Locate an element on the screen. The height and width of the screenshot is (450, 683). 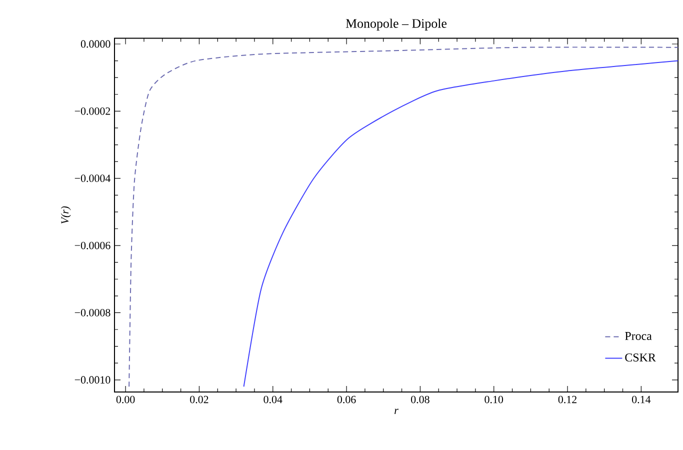
y-tick-label: −0.0004 is located at coordinates (92, 178).